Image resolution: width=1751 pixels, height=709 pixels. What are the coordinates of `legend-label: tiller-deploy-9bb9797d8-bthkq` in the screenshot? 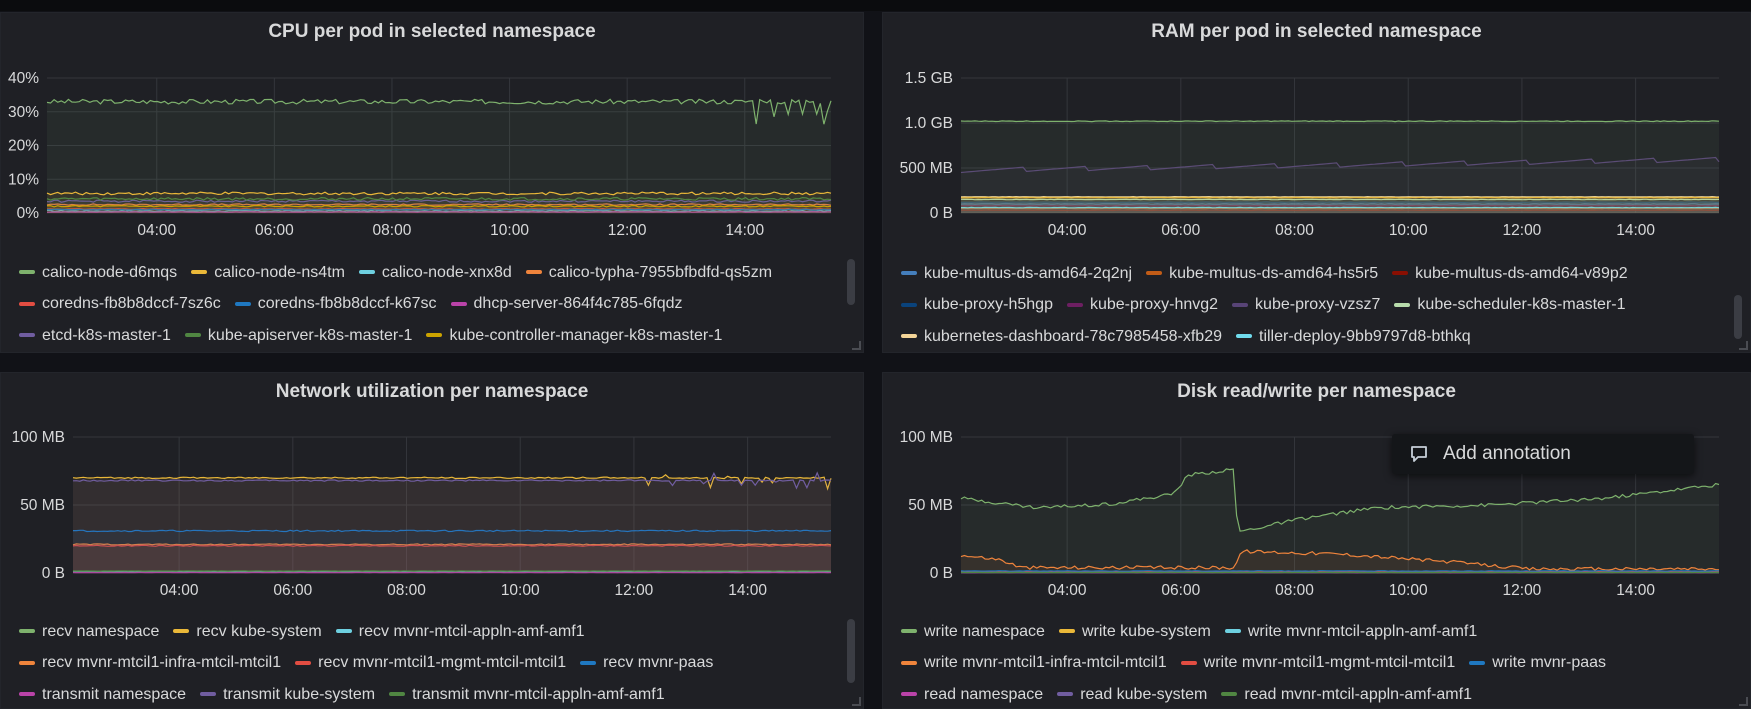 It's located at (1365, 336).